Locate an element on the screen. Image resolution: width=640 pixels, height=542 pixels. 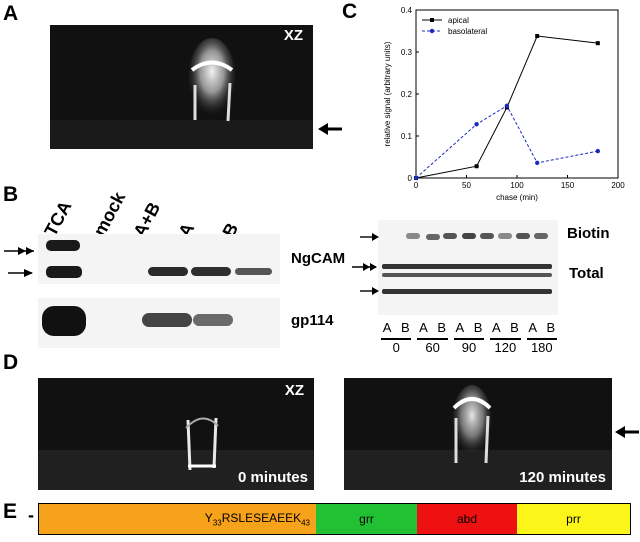
panel-a-arrow-icon is located at coordinates (330, 129).